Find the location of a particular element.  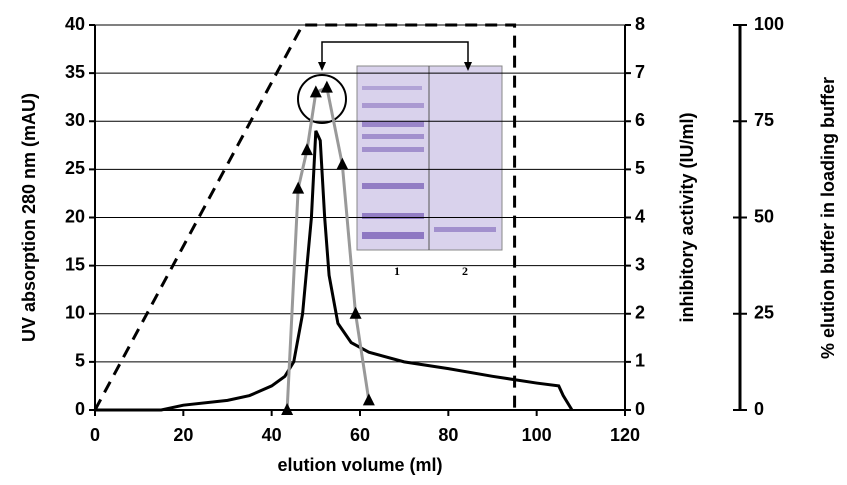

lane-label: 1 is located at coordinates (397, 271).